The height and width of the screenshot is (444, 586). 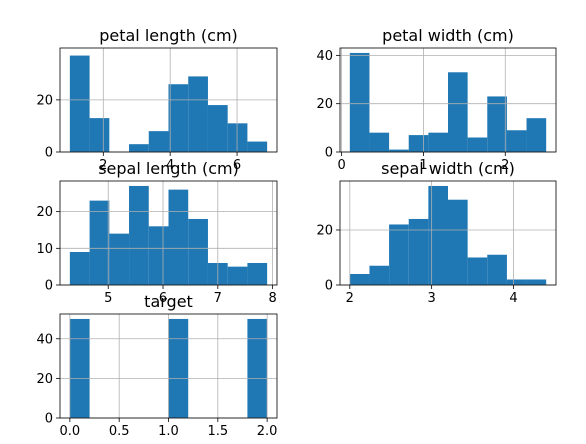 What do you see at coordinates (157, 99) in the screenshot?
I see `subplot-0: 2 4 6 0 20 petal length (cm)` at bounding box center [157, 99].